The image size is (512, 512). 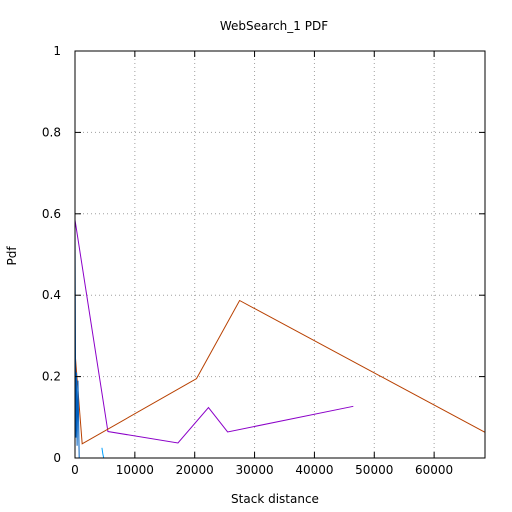 What do you see at coordinates (195, 470) in the screenshot?
I see `x-tick-label: 20000` at bounding box center [195, 470].